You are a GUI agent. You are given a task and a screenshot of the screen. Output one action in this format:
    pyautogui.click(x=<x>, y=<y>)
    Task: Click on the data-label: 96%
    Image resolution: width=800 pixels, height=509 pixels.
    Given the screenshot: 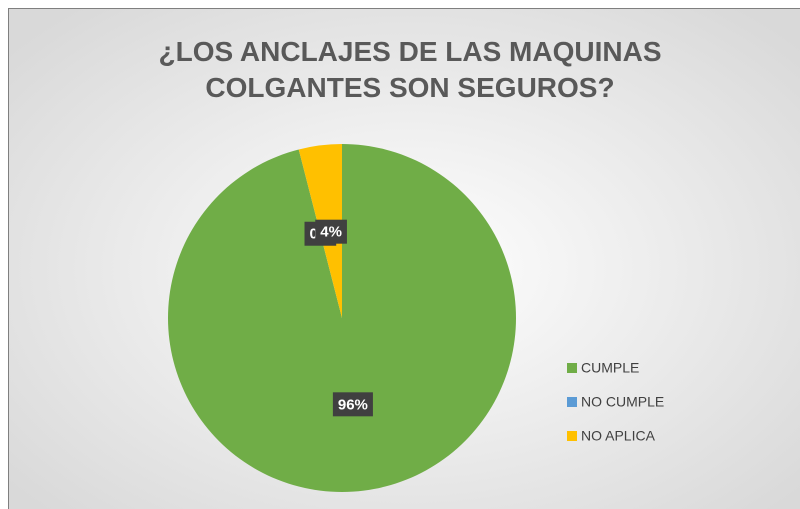 What is the action you would take?
    pyautogui.click(x=352, y=404)
    